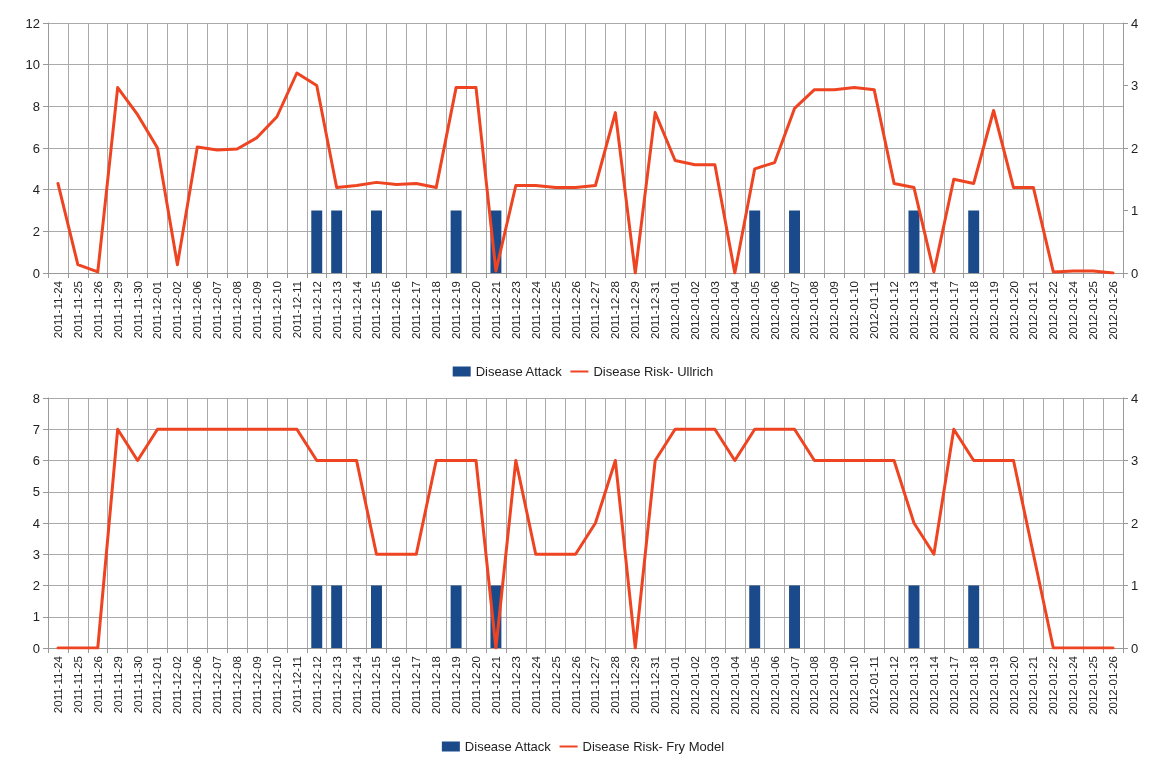 This screenshot has width=1169, height=774. Describe the element at coordinates (834, 685) in the screenshot. I see `x-tick-label: 2012-01-09` at that location.